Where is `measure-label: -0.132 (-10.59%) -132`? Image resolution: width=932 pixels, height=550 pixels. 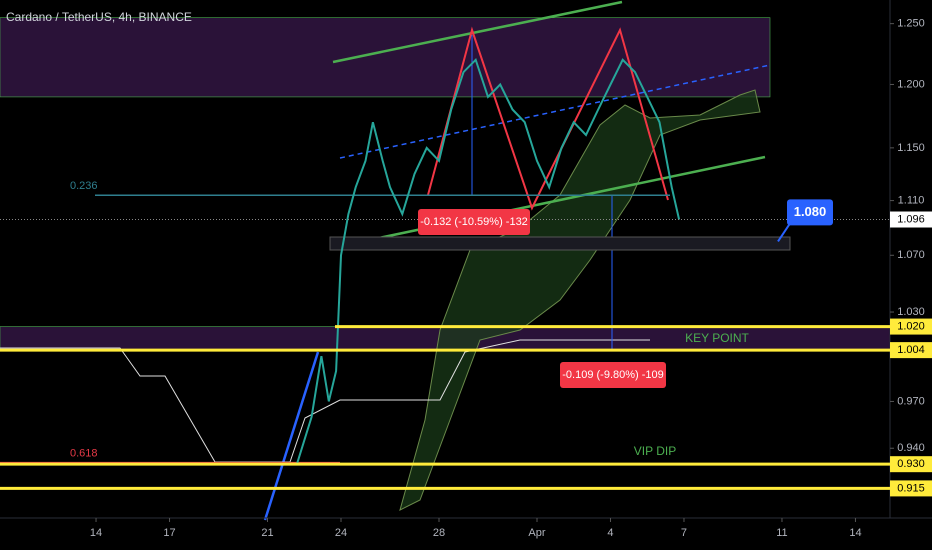 measure-label: -0.132 (-10.59%) -132 is located at coordinates (474, 222).